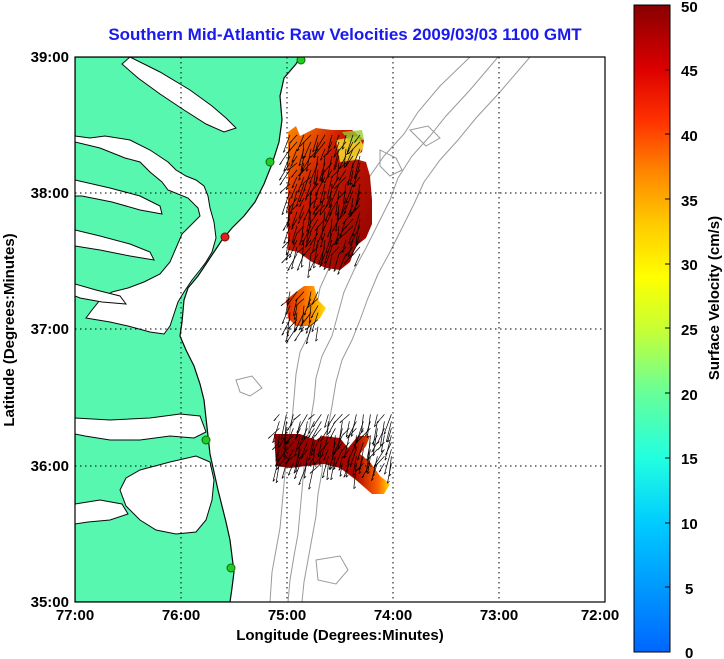 The height and width of the screenshot is (659, 724). Describe the element at coordinates (179, 95) in the screenshot. I see `delaware-bay` at that location.